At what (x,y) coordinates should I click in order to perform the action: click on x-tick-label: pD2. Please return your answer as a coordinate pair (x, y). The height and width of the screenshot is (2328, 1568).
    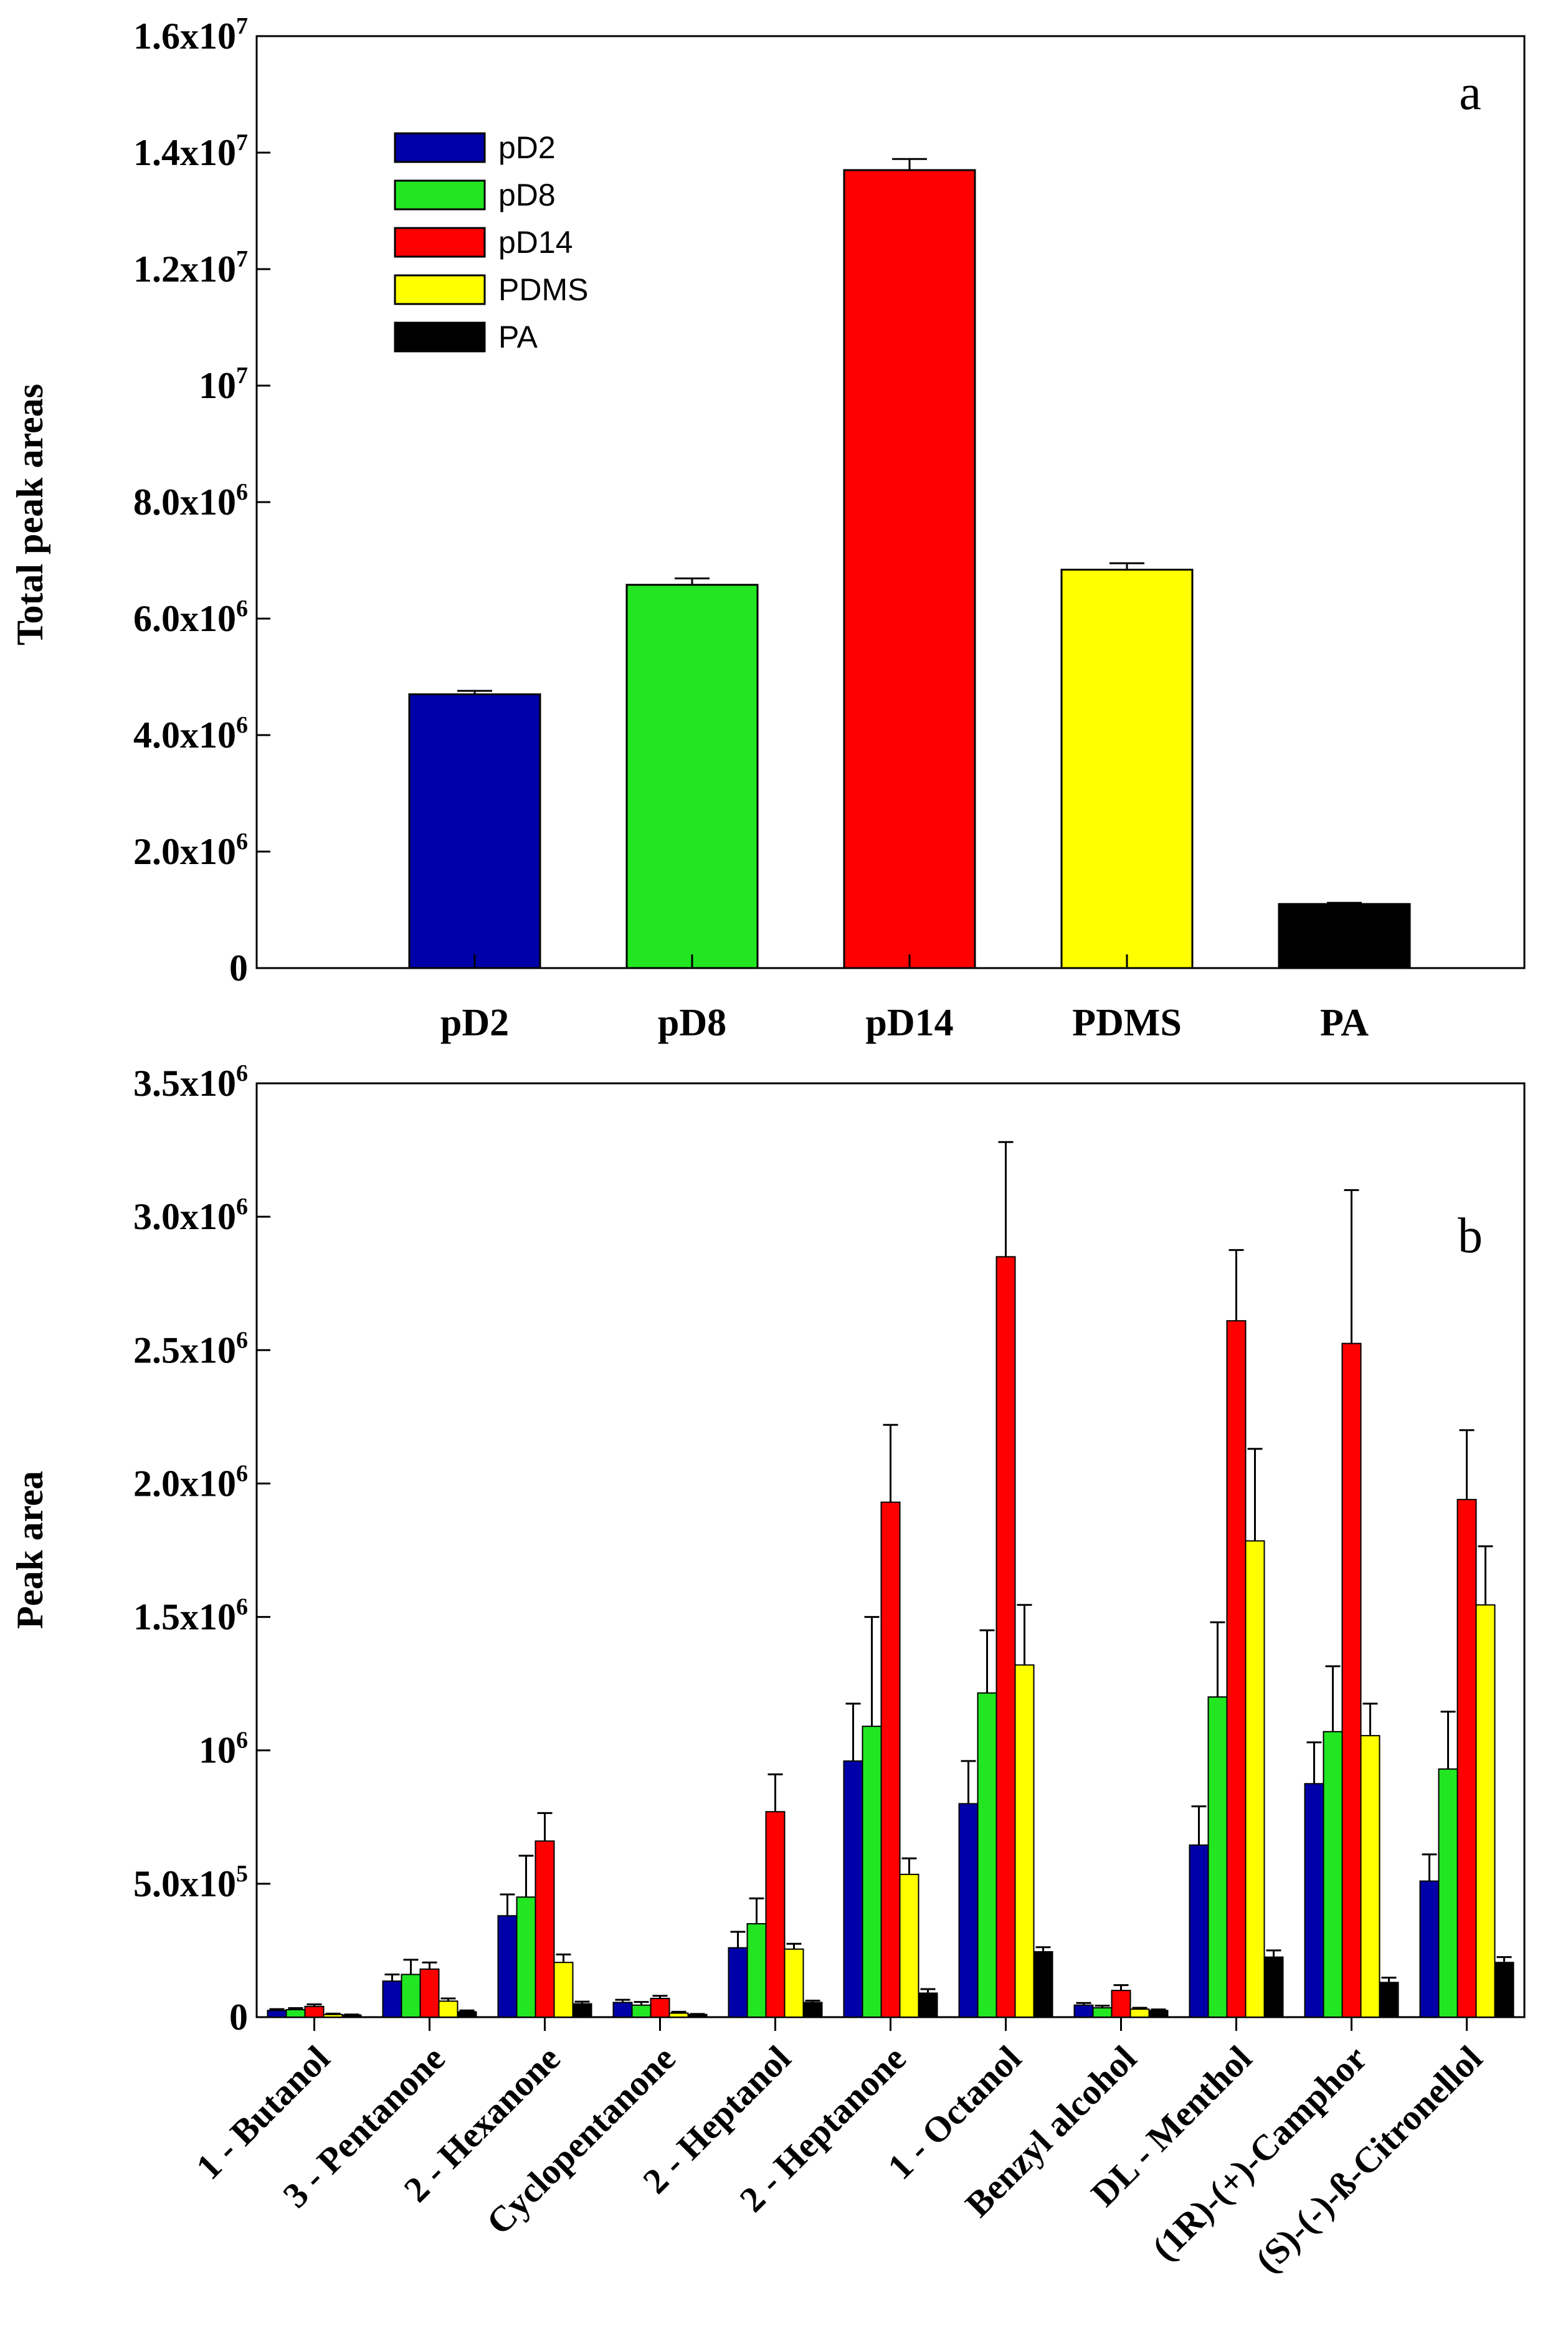
    Looking at the image, I should click on (474, 1023).